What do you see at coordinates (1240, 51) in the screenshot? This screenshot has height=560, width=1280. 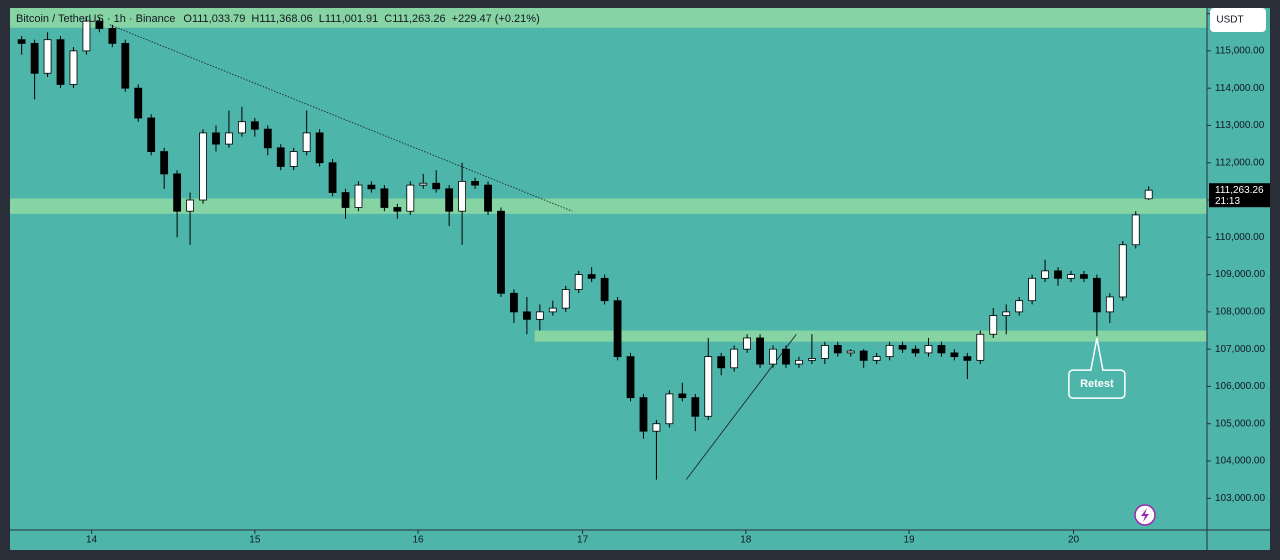 I see `y-tick-label: 115,000.00` at bounding box center [1240, 51].